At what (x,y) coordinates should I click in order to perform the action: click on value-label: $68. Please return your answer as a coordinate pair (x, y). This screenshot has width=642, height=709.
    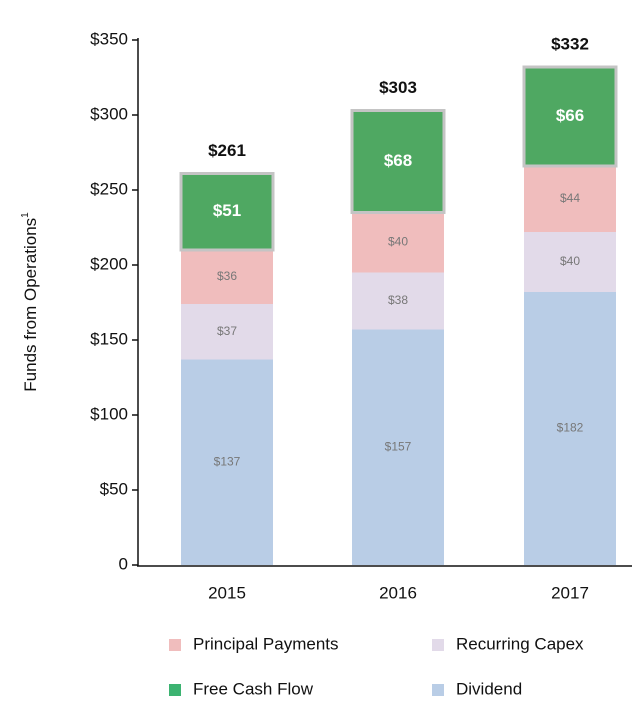
    Looking at the image, I should click on (398, 160).